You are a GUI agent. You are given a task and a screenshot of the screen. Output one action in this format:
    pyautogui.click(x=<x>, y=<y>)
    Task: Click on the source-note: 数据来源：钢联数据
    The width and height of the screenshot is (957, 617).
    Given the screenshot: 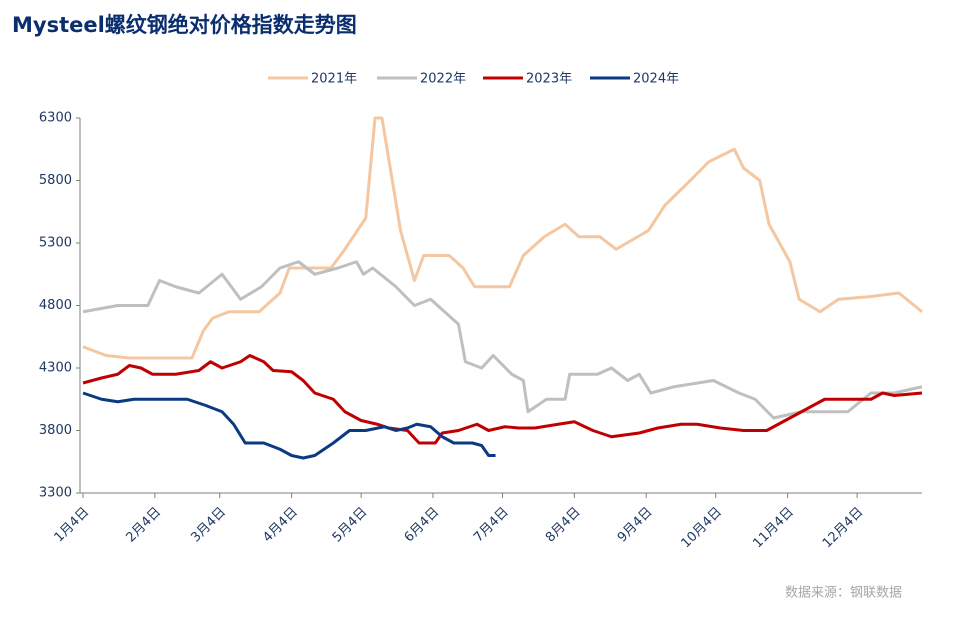 What is the action you would take?
    pyautogui.click(x=843, y=593)
    